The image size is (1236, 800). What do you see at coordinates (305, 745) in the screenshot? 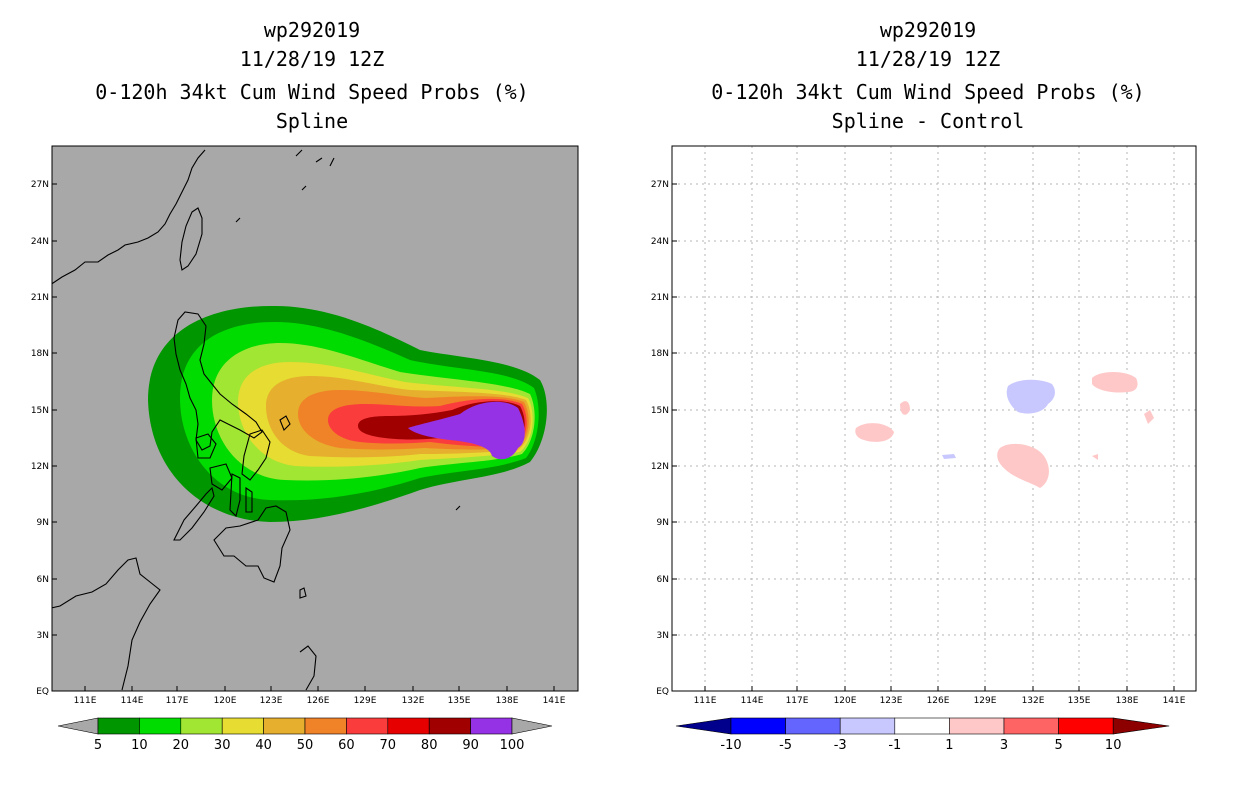
I see `colorbar-label: 50` at bounding box center [305, 745].